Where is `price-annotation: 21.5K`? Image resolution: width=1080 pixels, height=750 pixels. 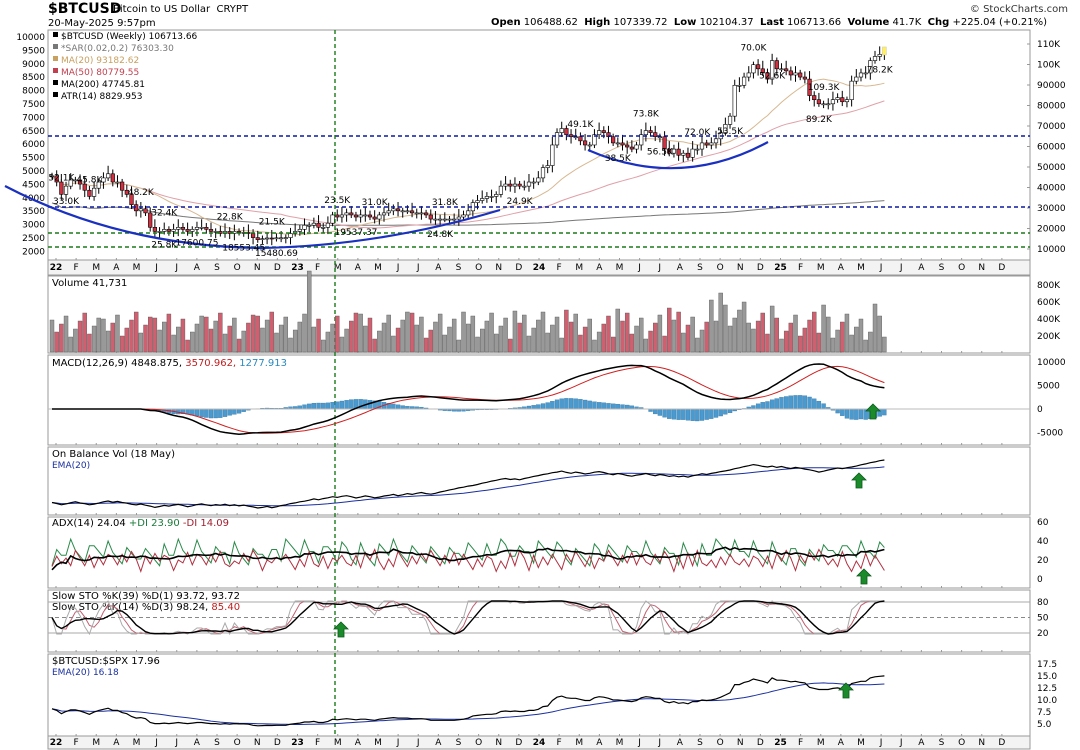 price-annotation: 21.5K is located at coordinates (272, 222).